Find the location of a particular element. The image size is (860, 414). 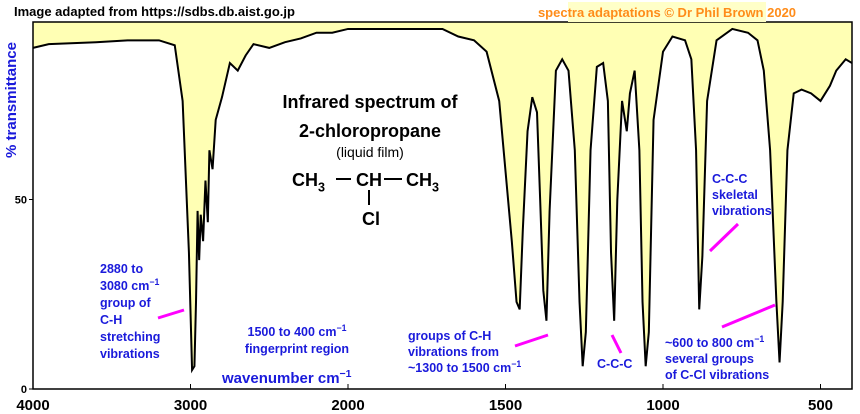

x-tick-label: 4000 is located at coordinates (32, 405).